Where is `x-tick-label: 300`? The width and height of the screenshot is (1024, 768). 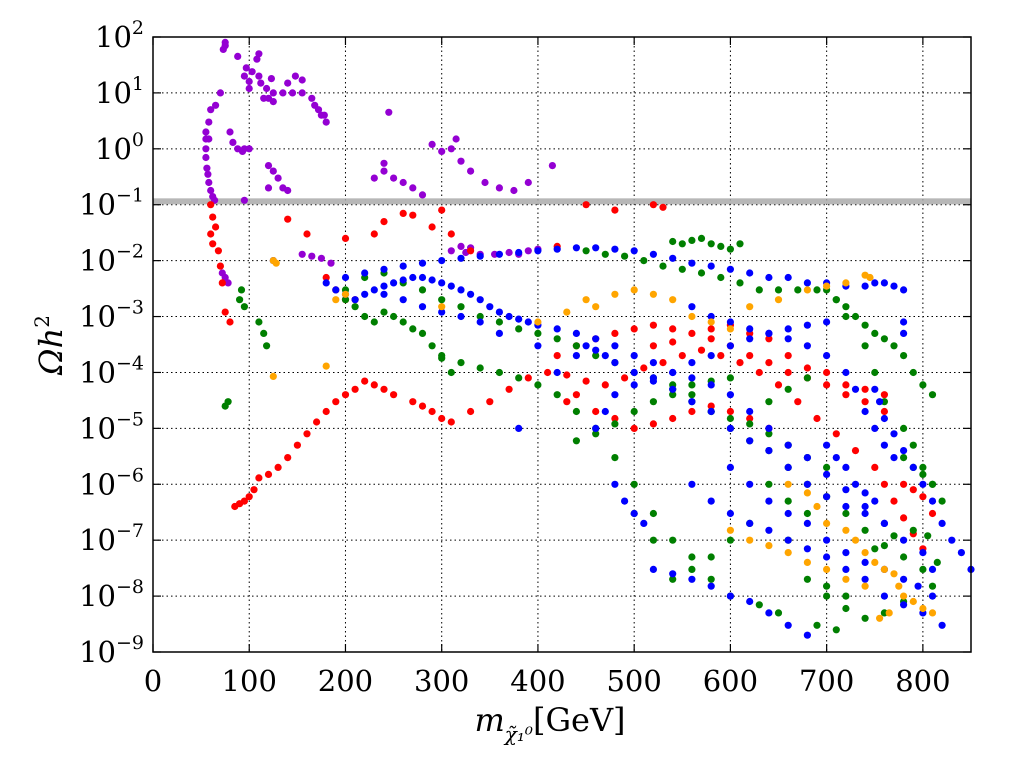
x-tick-label: 300 is located at coordinates (441, 681).